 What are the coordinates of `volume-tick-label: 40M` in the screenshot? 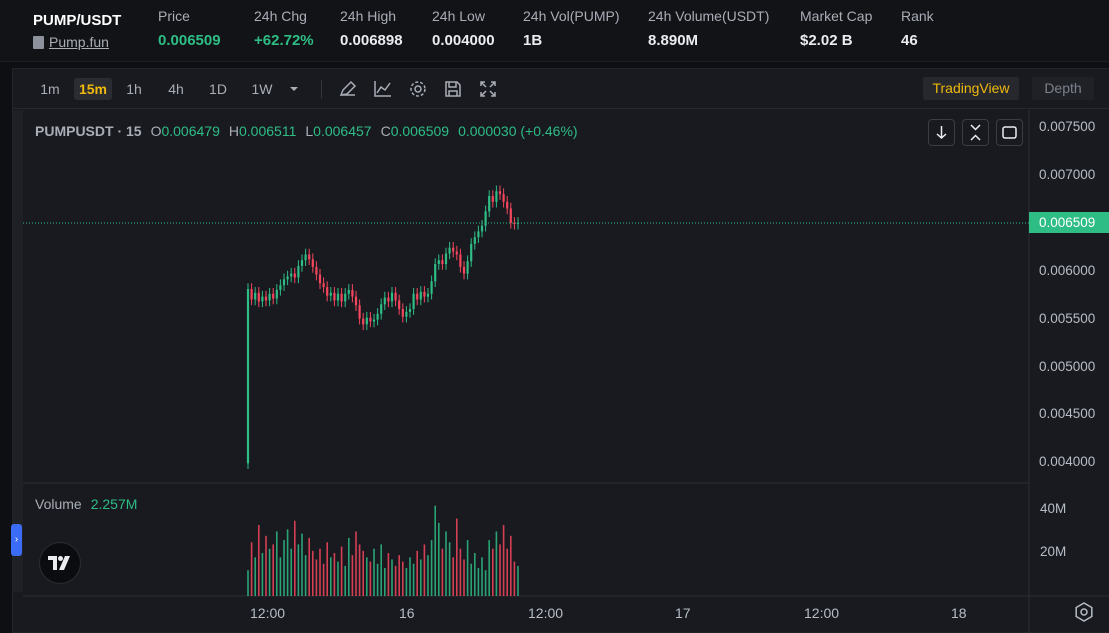 It's located at (1053, 508).